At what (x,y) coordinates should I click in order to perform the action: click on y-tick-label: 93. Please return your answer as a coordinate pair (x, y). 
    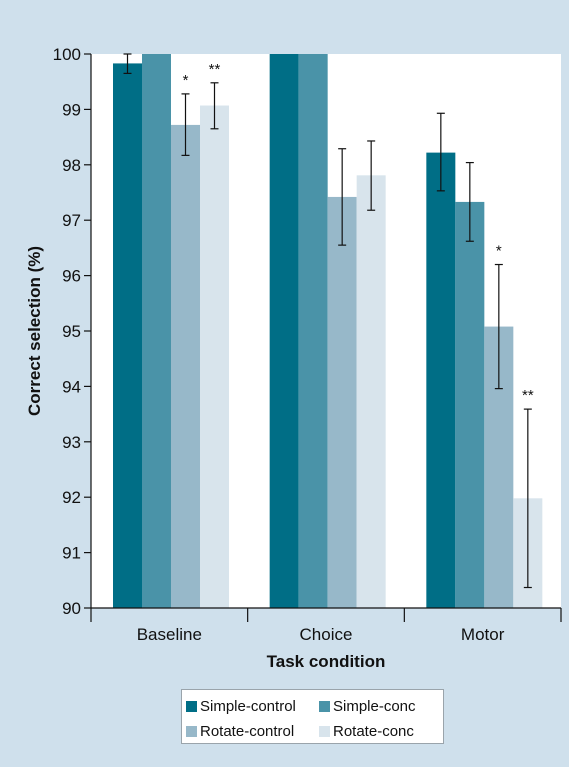
    Looking at the image, I should click on (71, 442).